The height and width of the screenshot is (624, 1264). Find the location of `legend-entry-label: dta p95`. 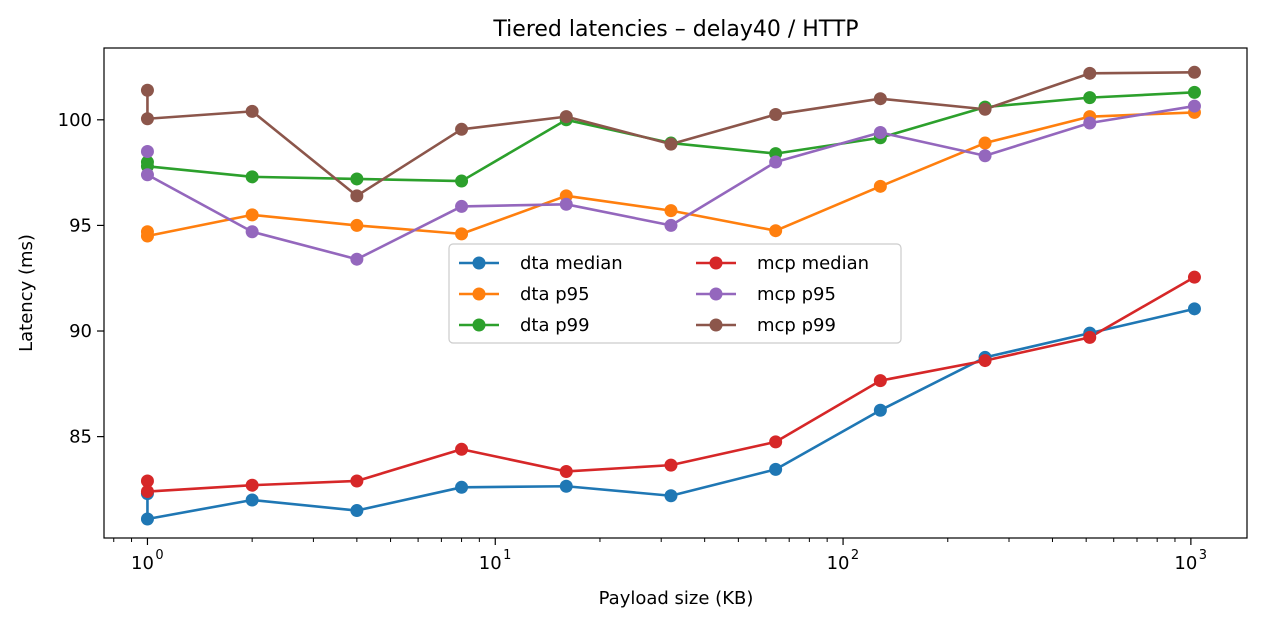

legend-entry-label: dta p95 is located at coordinates (555, 294).